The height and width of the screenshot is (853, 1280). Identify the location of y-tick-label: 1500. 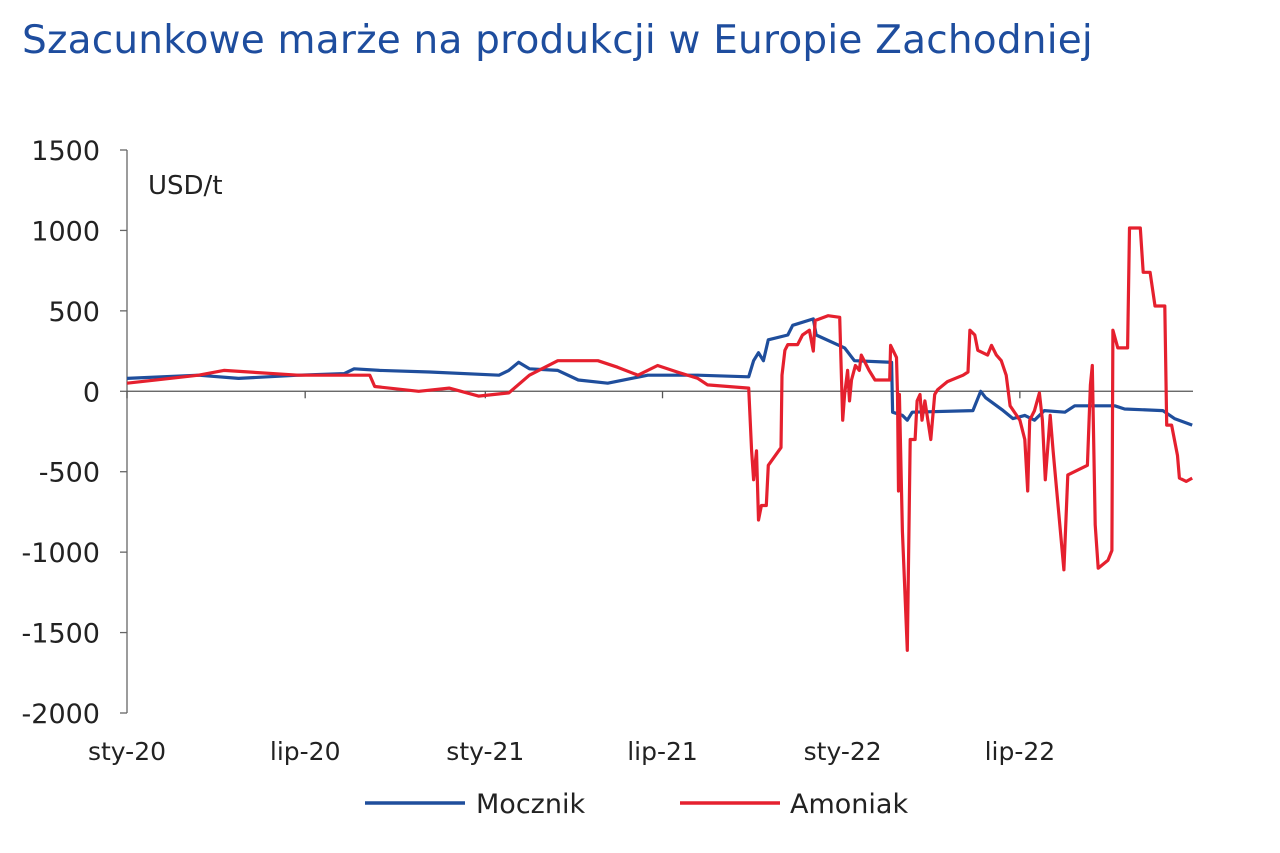
(65, 151).